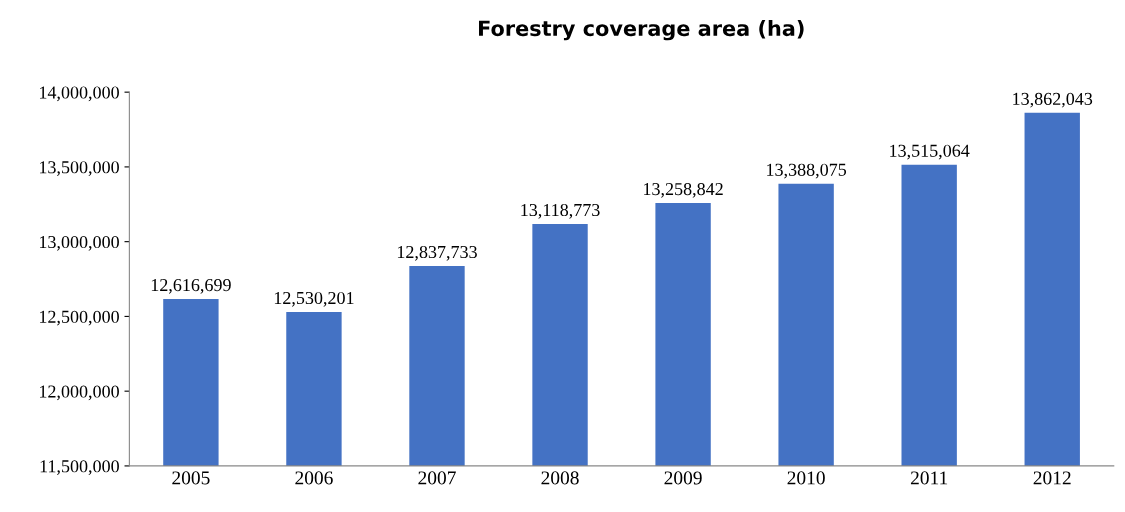  What do you see at coordinates (314, 299) in the screenshot?
I see `data-label: 12,530,201` at bounding box center [314, 299].